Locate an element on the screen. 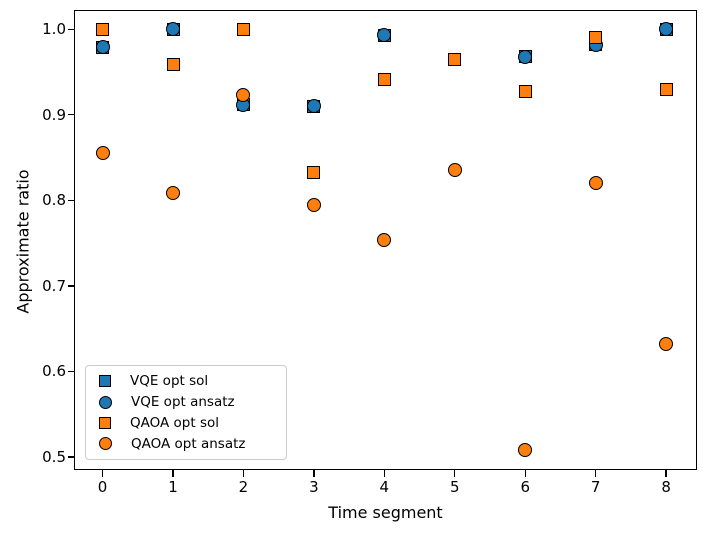 Image resolution: width=705 pixels, height=535 pixels. legend-item-vqe-opt-ansatz: VQE opt ansatz is located at coordinates (186, 402).